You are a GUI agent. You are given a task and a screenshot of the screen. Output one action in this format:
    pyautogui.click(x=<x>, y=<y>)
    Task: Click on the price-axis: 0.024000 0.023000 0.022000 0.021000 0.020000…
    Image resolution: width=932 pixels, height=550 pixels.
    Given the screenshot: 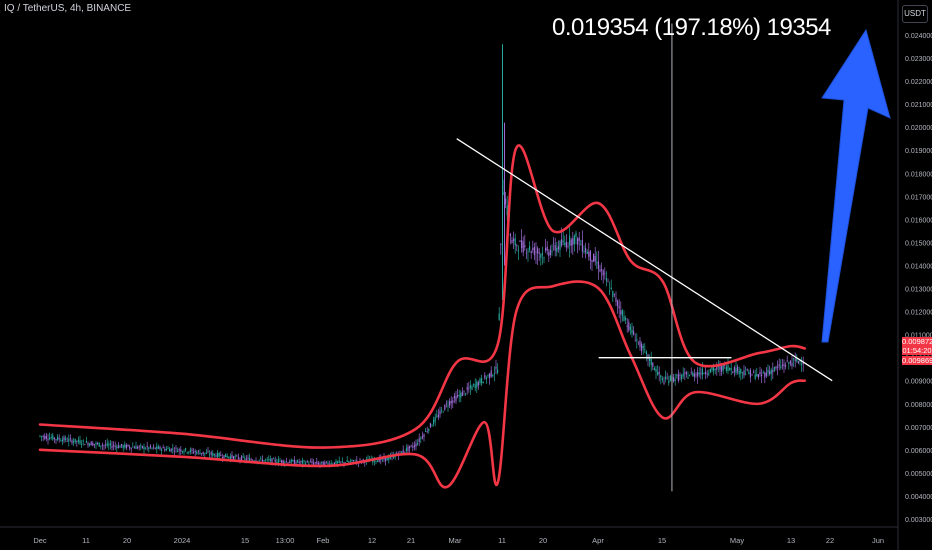 What is the action you would take?
    pyautogui.click(x=918, y=278)
    